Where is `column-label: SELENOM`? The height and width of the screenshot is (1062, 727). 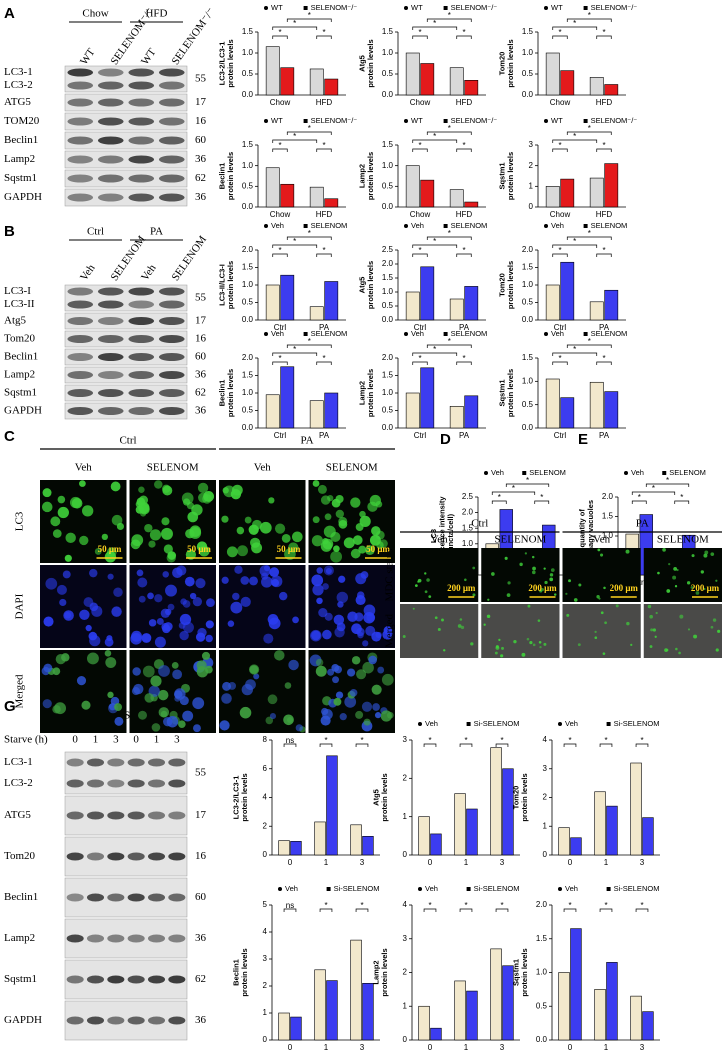
column-label: SELENOM is located at coordinates (683, 540).